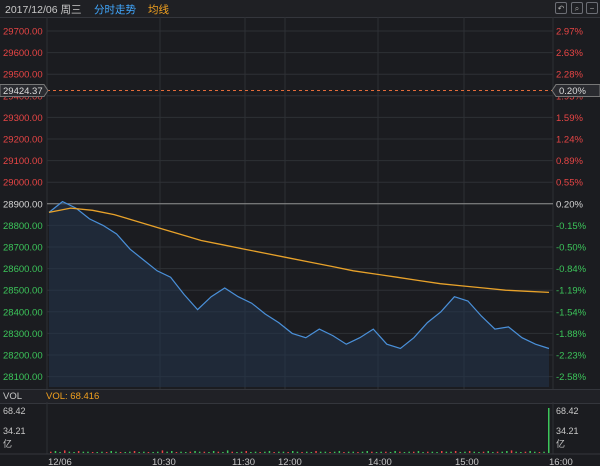 The height and width of the screenshot is (466, 600). Describe the element at coordinates (23, 32) in the screenshot. I see `price-axis-label: 29700.00` at that location.